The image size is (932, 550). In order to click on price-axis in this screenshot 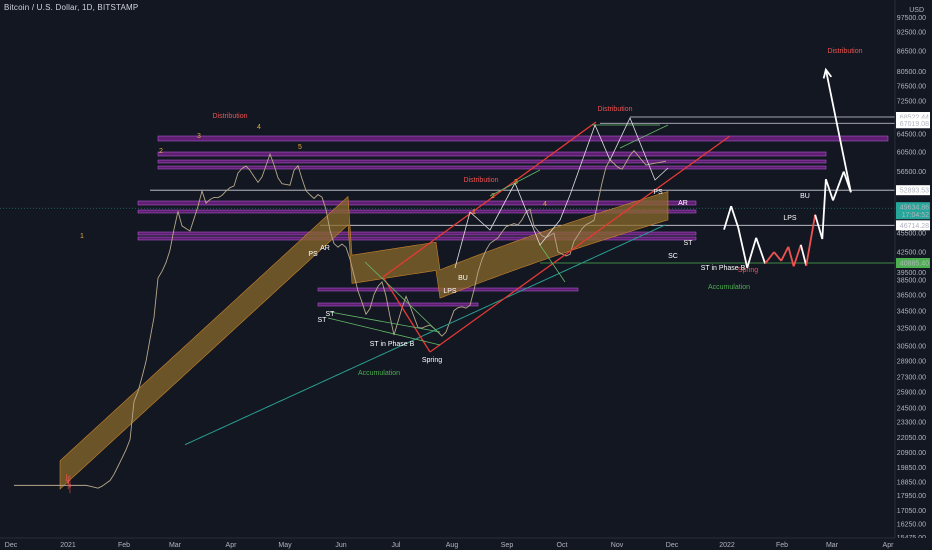, I will do `click(913, 275)`.